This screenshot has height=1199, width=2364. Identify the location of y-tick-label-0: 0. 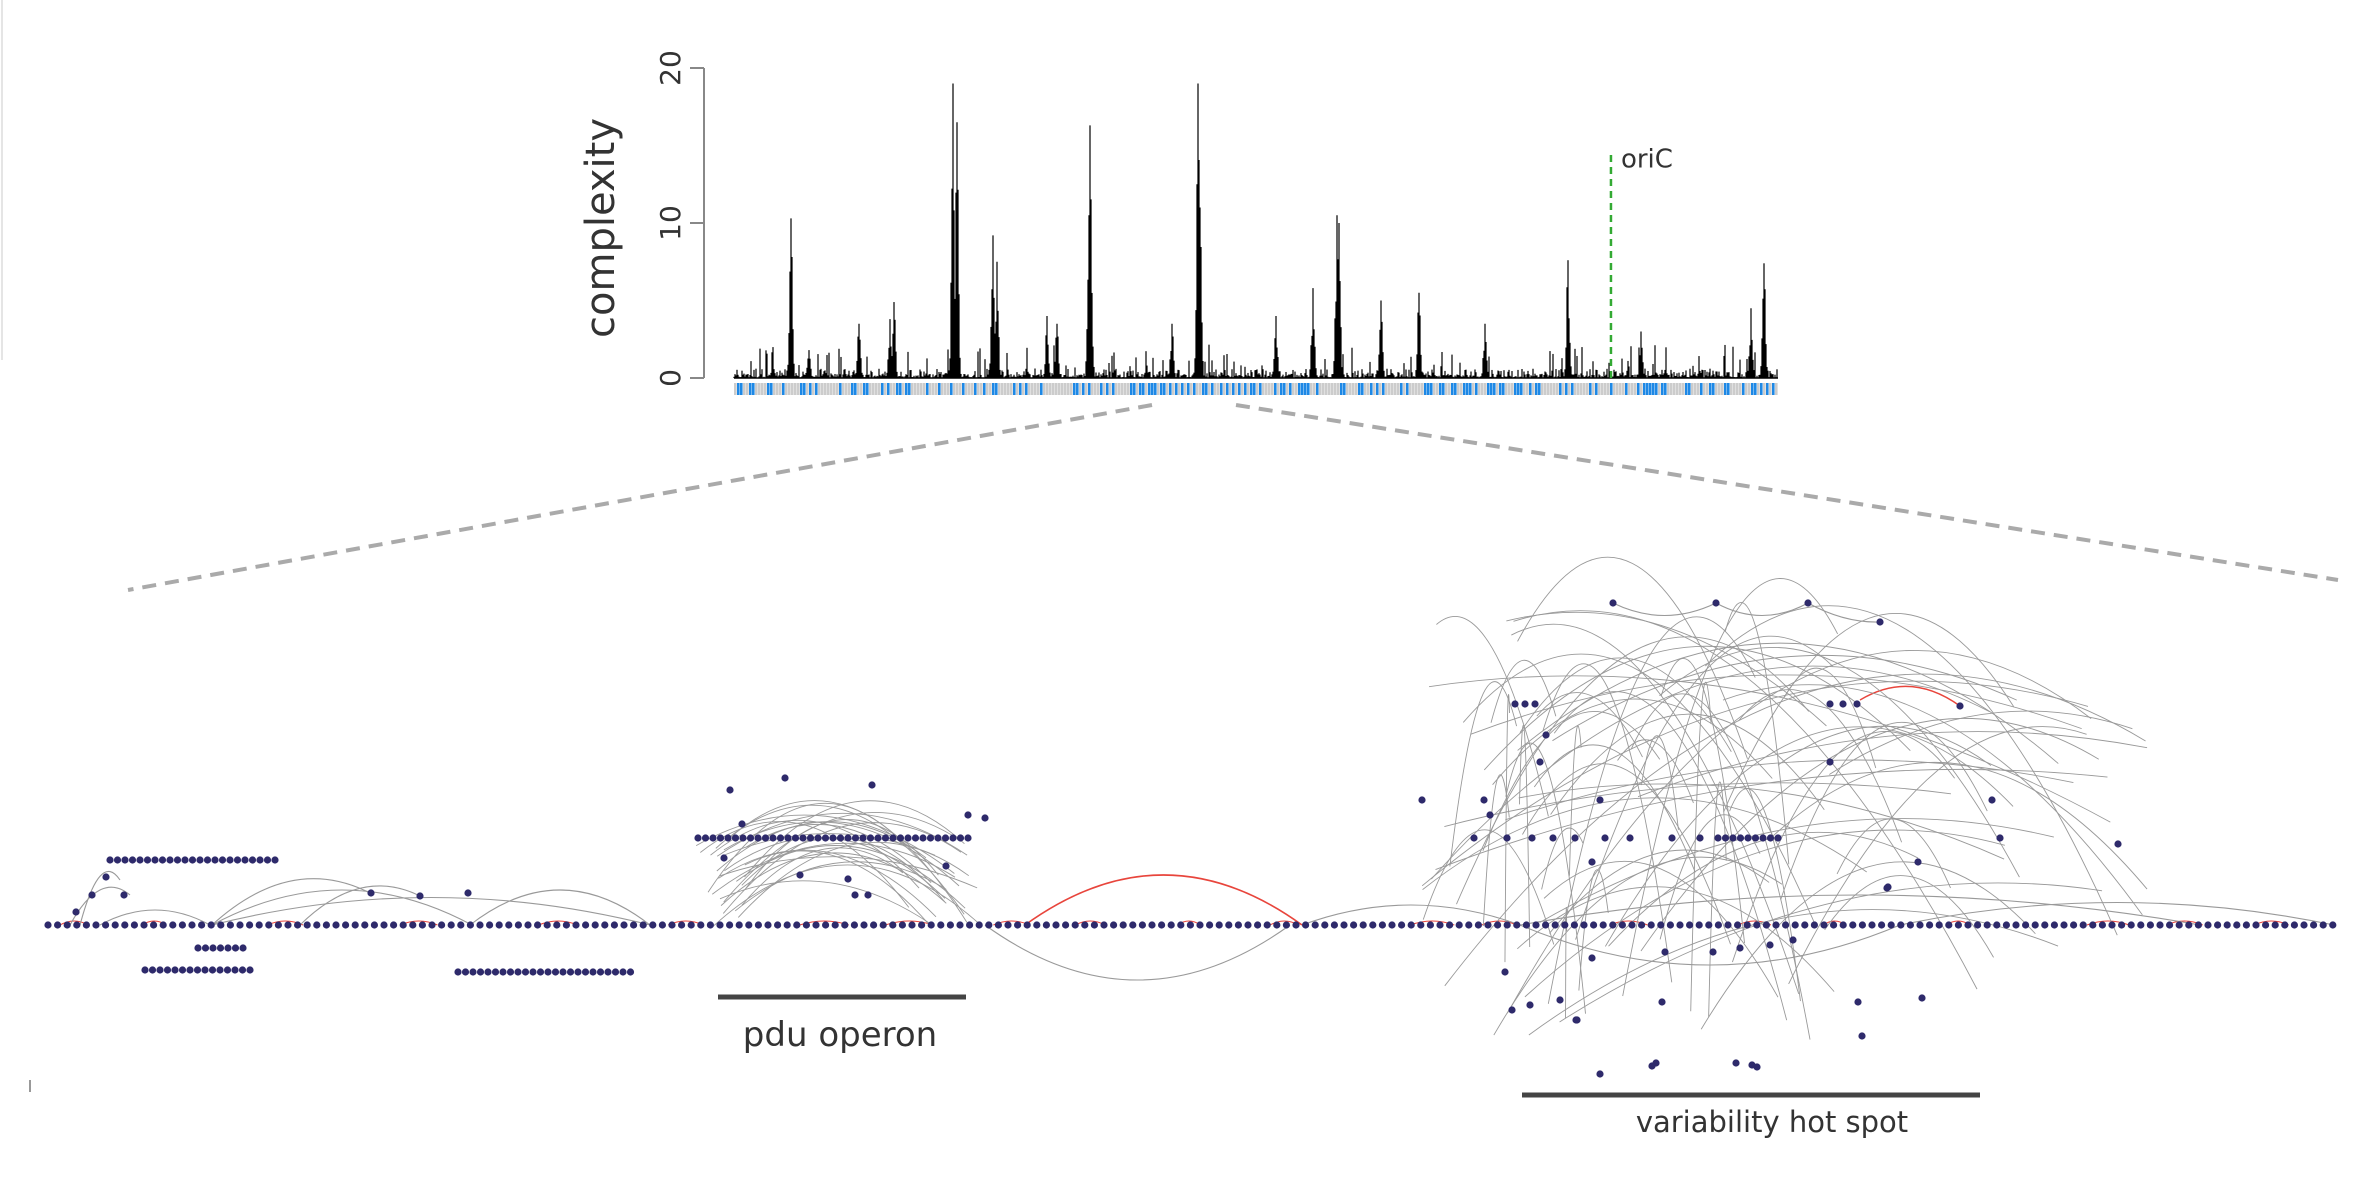
(670, 378).